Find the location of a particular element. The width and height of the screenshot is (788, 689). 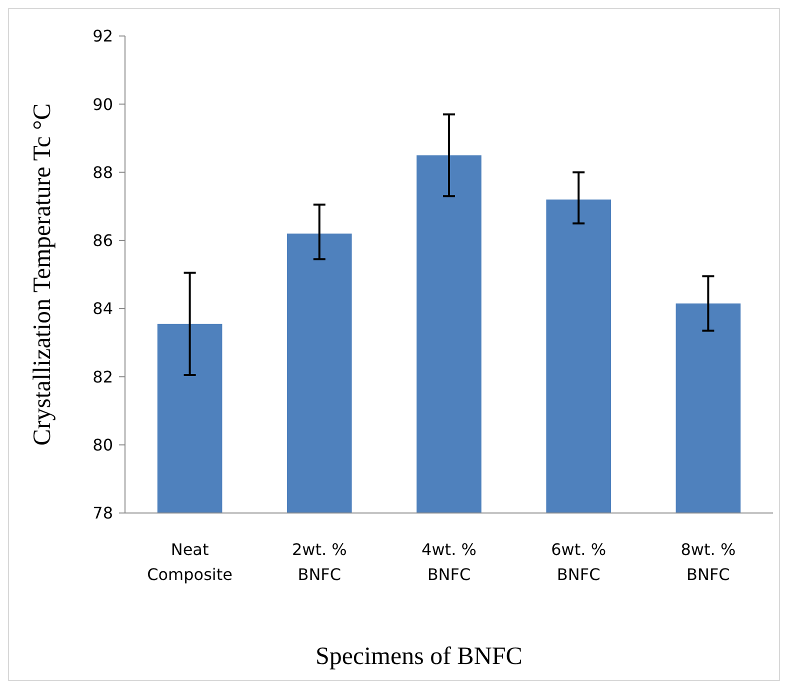

x-tick-label: 8wt. % BNFC is located at coordinates (708, 562).